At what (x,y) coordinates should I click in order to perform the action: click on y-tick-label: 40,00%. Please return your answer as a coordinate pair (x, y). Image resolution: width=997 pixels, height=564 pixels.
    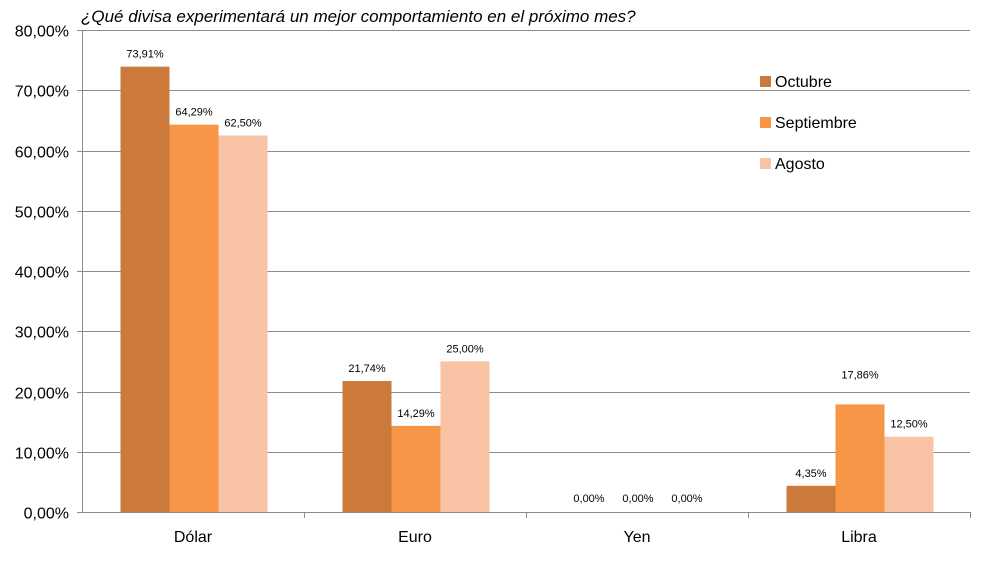
    Looking at the image, I should click on (42, 273).